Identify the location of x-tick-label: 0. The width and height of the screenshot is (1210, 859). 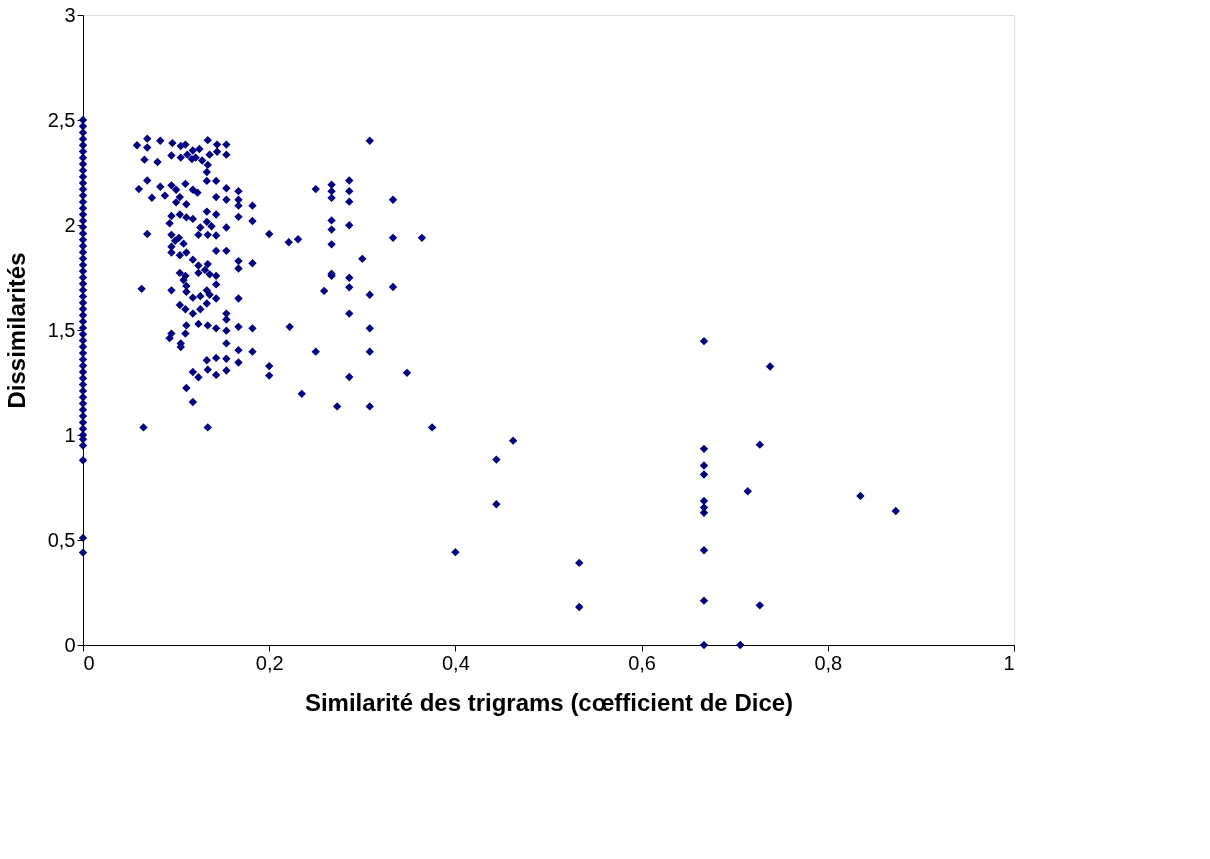
(89, 662).